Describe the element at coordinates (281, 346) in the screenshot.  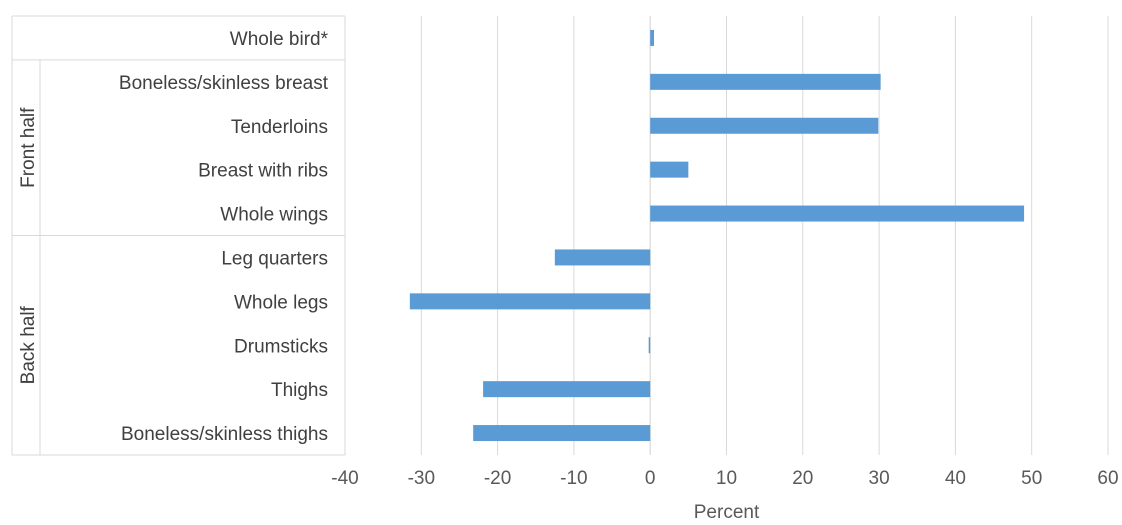
I see `category-label: Drumsticks` at that location.